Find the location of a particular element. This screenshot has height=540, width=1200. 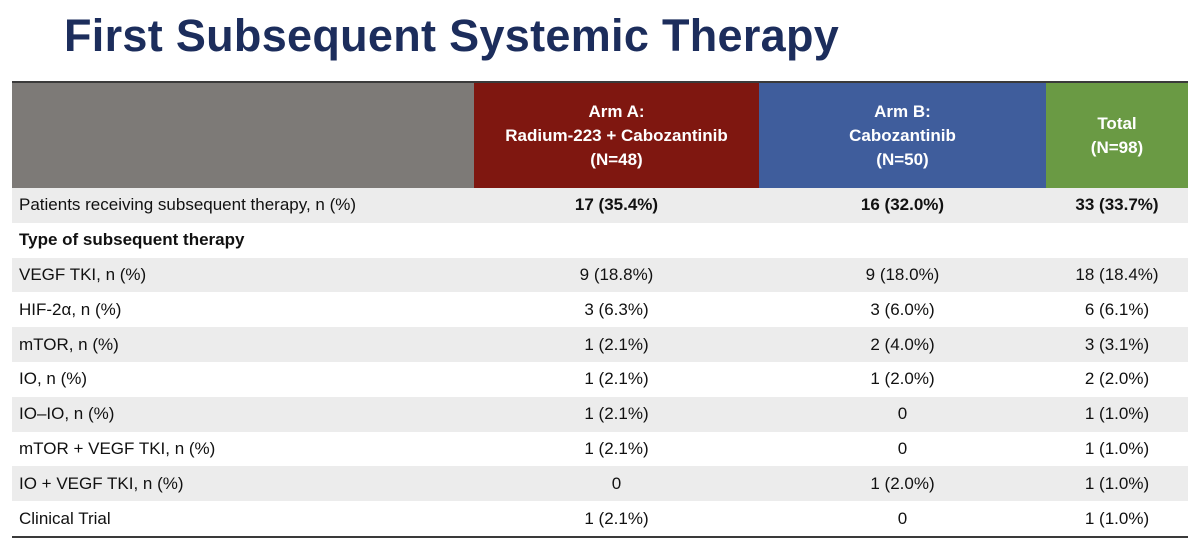

header-arm-a-line3: (N=48) is located at coordinates (616, 159).